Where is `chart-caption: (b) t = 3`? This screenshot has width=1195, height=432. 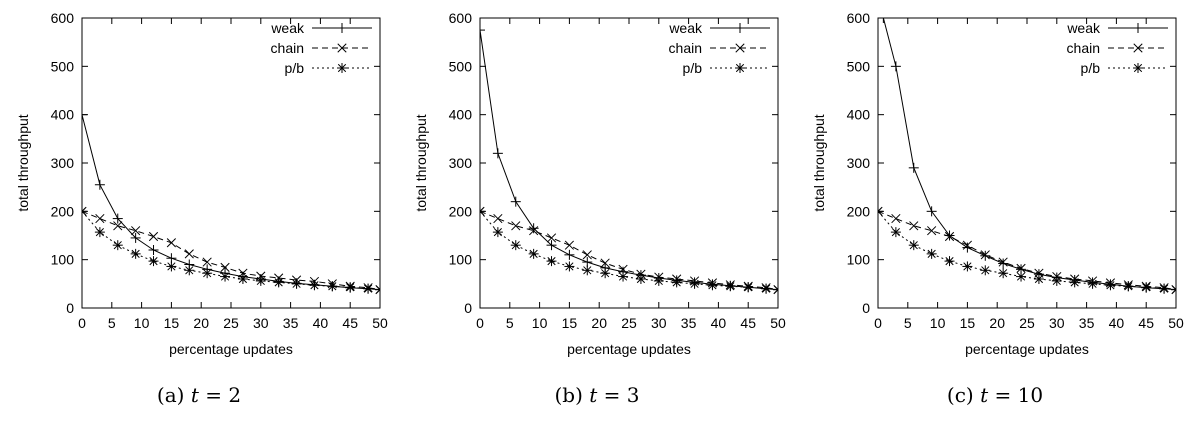
chart-caption: (b) t = 3 is located at coordinates (597, 395).